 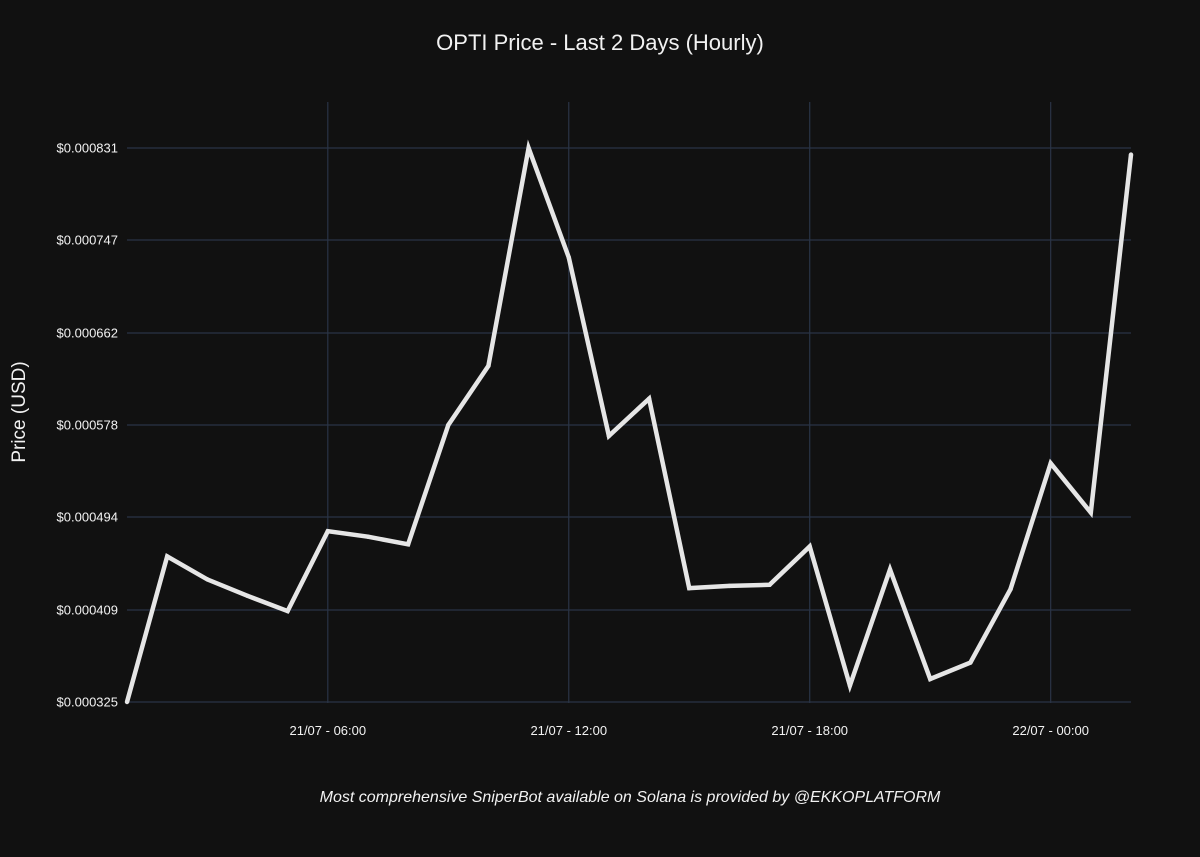 I want to click on y-tick-label: $0.000409, so click(x=87, y=610).